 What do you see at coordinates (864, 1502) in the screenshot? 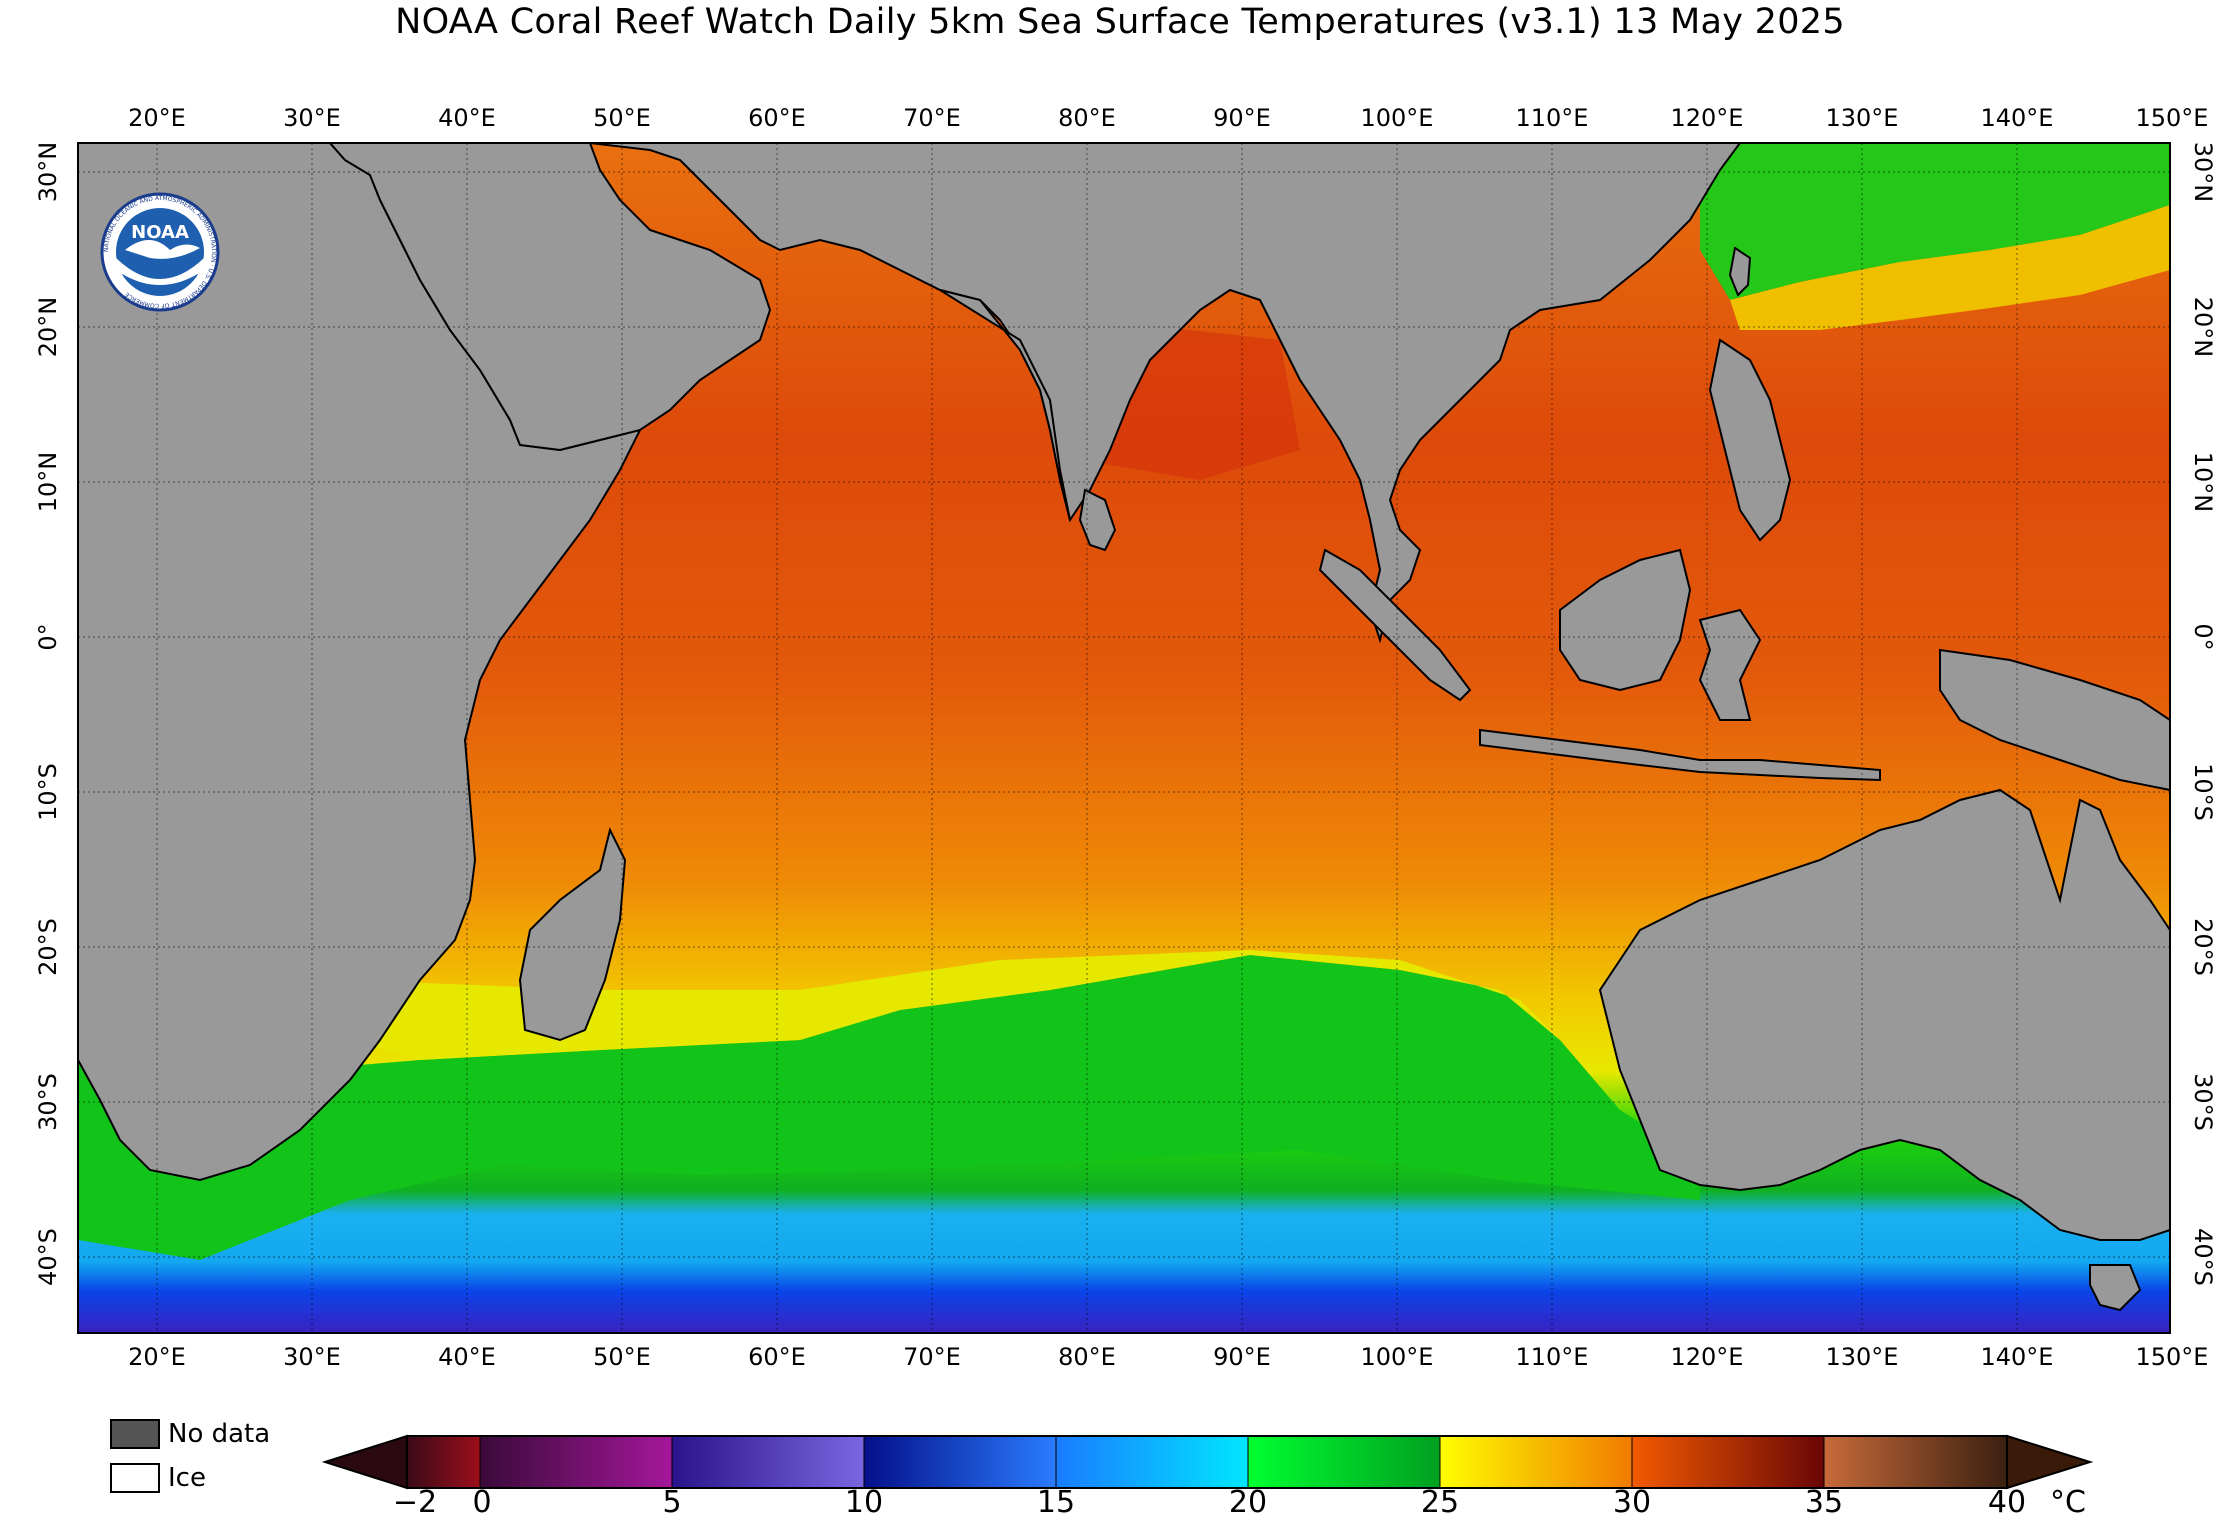
I see `colorbar-tick-label: 10` at bounding box center [864, 1502].